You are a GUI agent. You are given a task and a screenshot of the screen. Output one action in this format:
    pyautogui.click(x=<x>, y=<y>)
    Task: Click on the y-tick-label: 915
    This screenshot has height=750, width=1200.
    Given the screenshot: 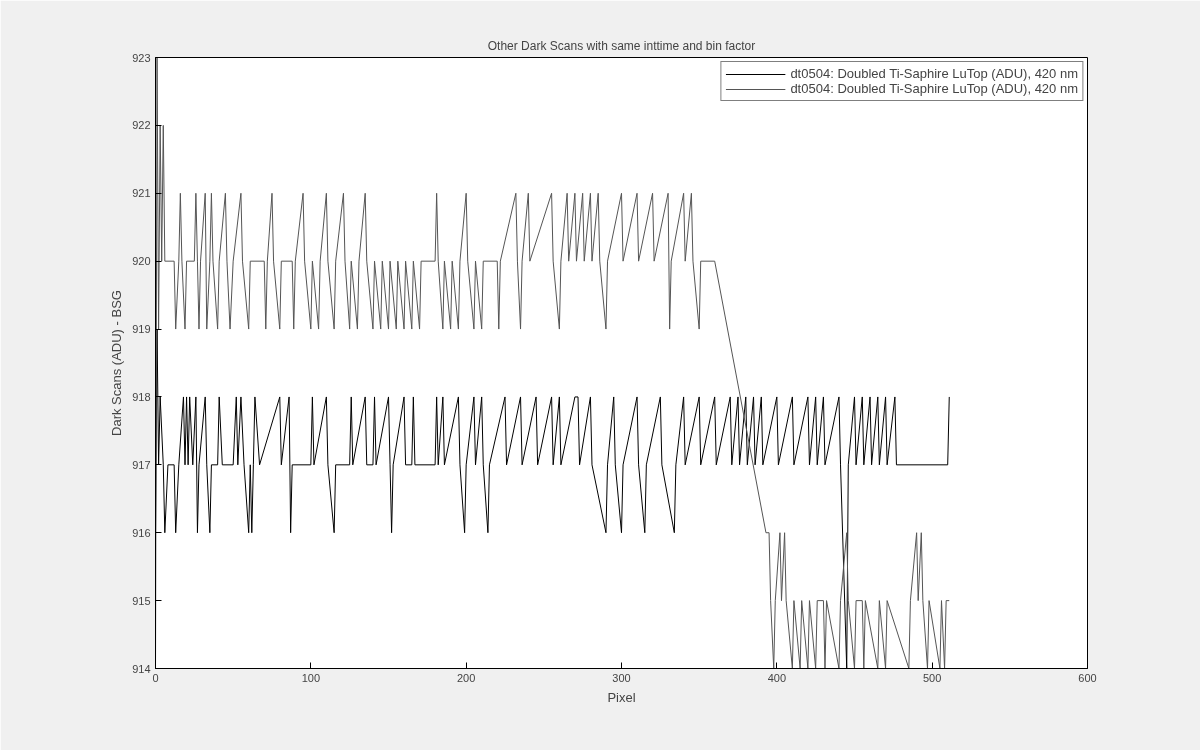 What is the action you would take?
    pyautogui.click(x=141, y=600)
    